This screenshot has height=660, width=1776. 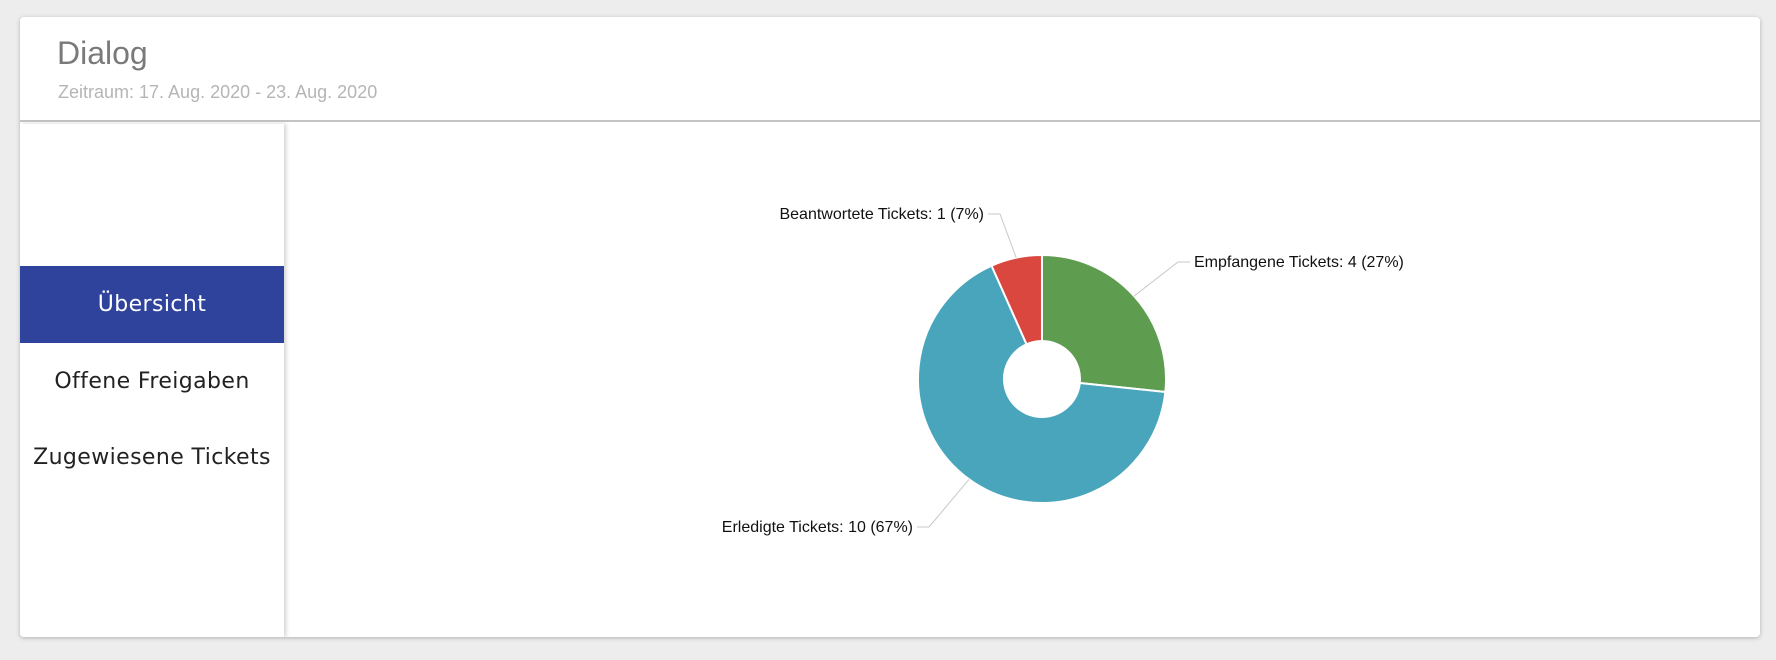 What do you see at coordinates (218, 92) in the screenshot?
I see `date-range-subtitle: Zeitraum: 17. Aug. 2020 - 23. Aug. 2020` at bounding box center [218, 92].